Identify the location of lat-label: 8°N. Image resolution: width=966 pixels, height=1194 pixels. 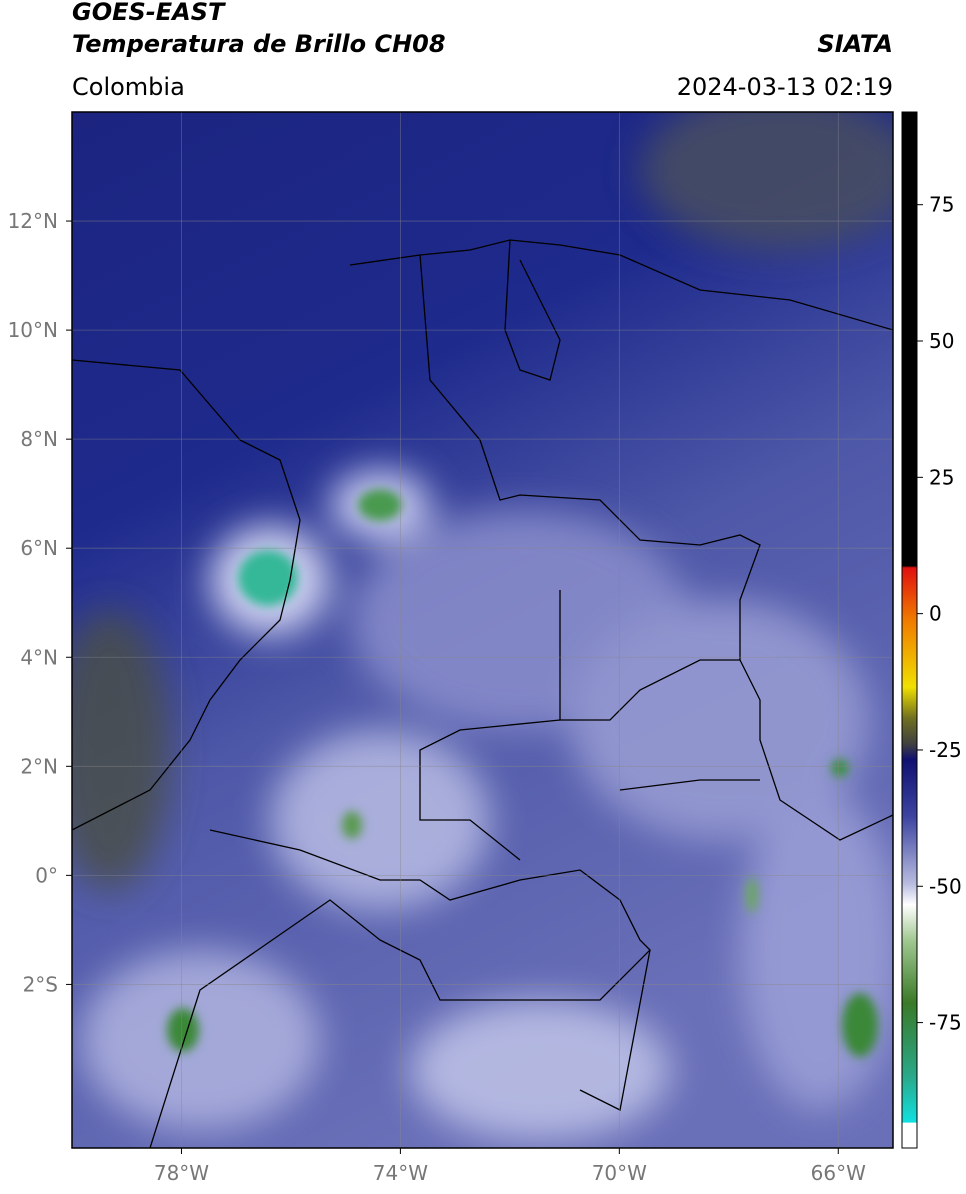
(39, 439).